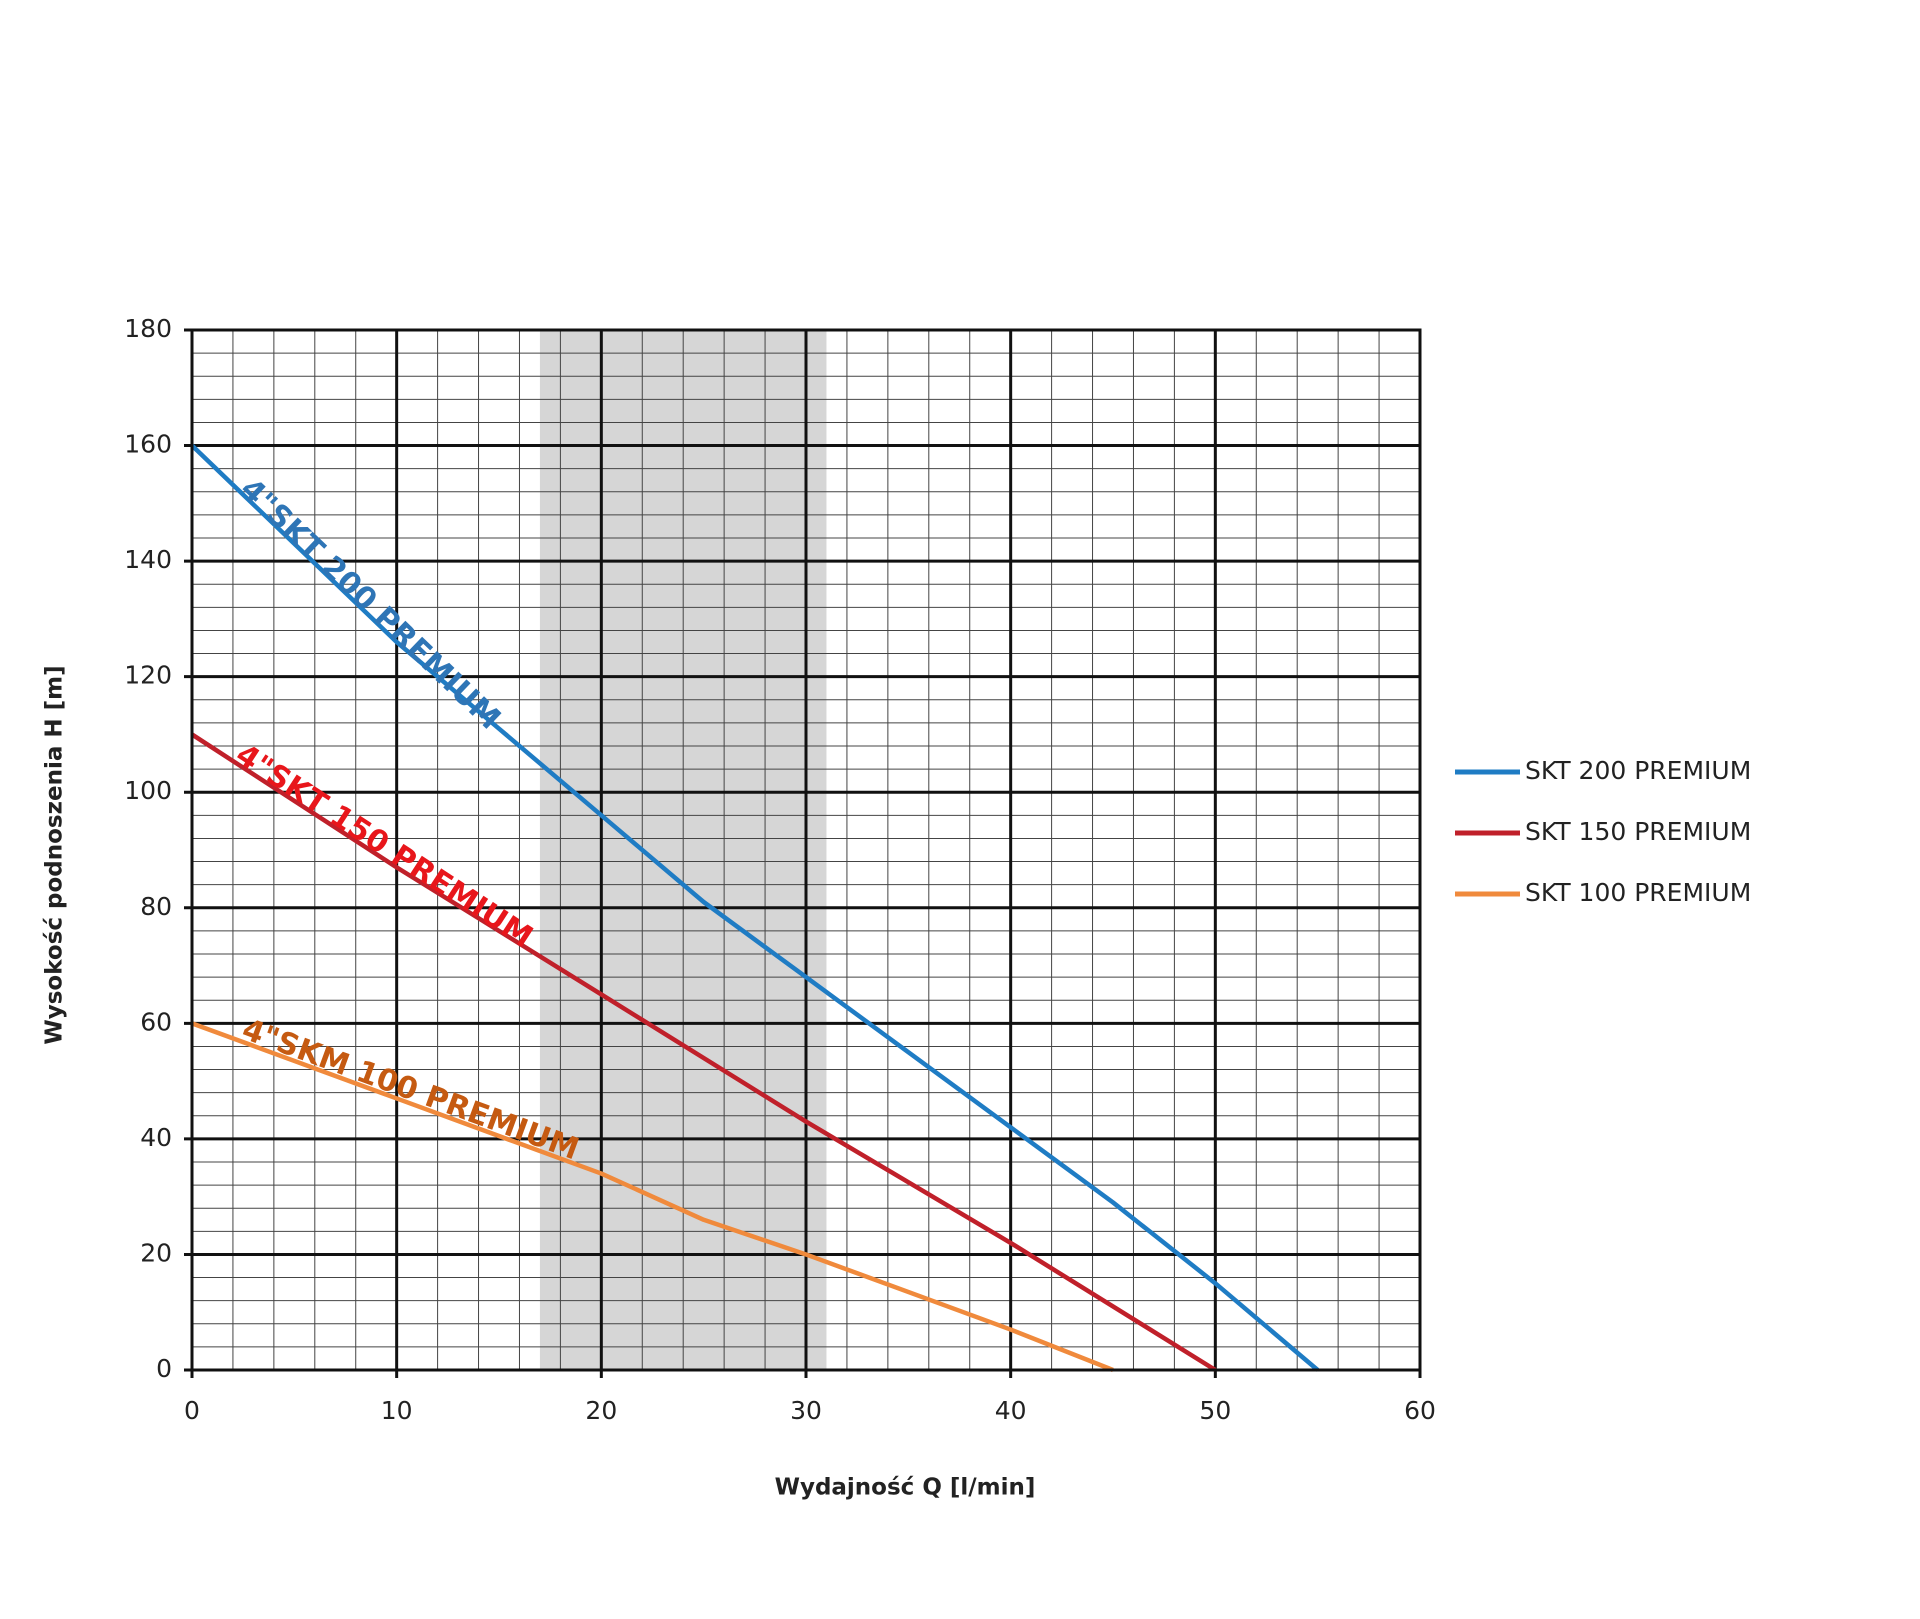 The image size is (1920, 1619). Describe the element at coordinates (156, 1252) in the screenshot. I see `y-tick-label: 20` at that location.